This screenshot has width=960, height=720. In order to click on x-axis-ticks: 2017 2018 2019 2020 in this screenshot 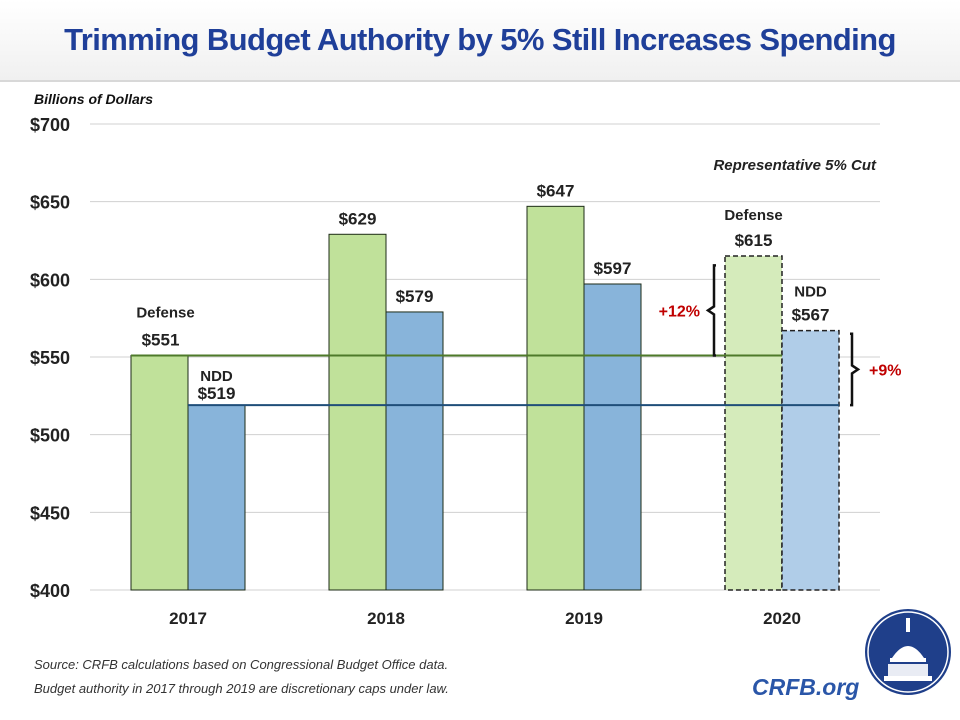, I will do `click(485, 618)`.